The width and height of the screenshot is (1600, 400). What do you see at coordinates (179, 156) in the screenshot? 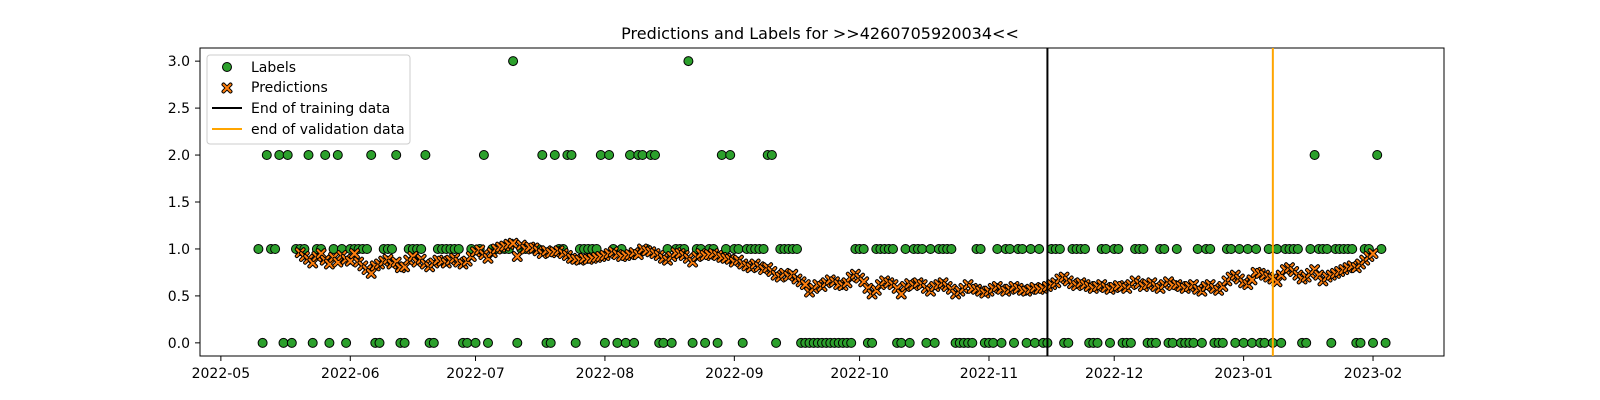
I see `y-tick-label: 2.0` at bounding box center [179, 156].